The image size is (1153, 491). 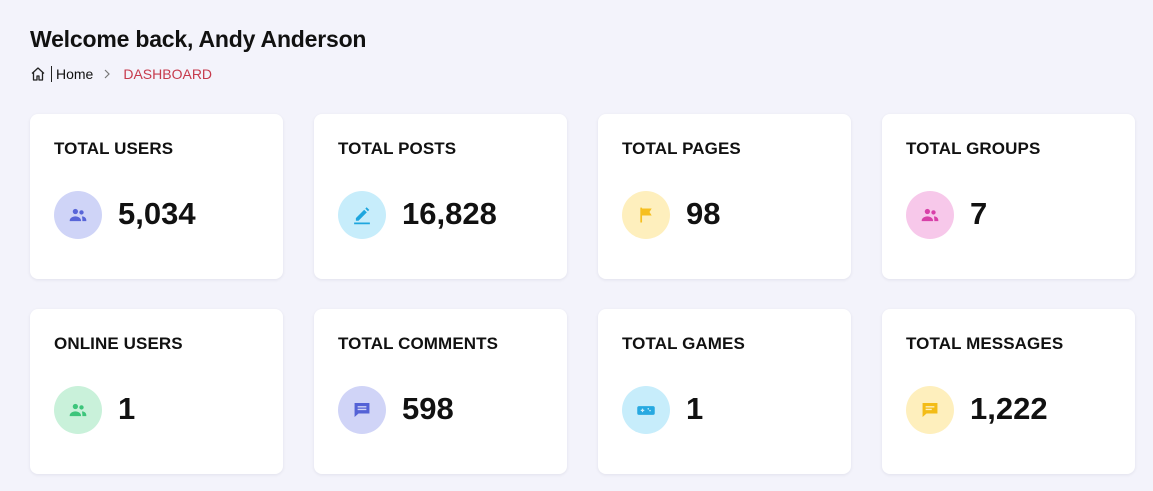 I want to click on stat-card: TOTAL USERS 5,034, so click(x=156, y=196).